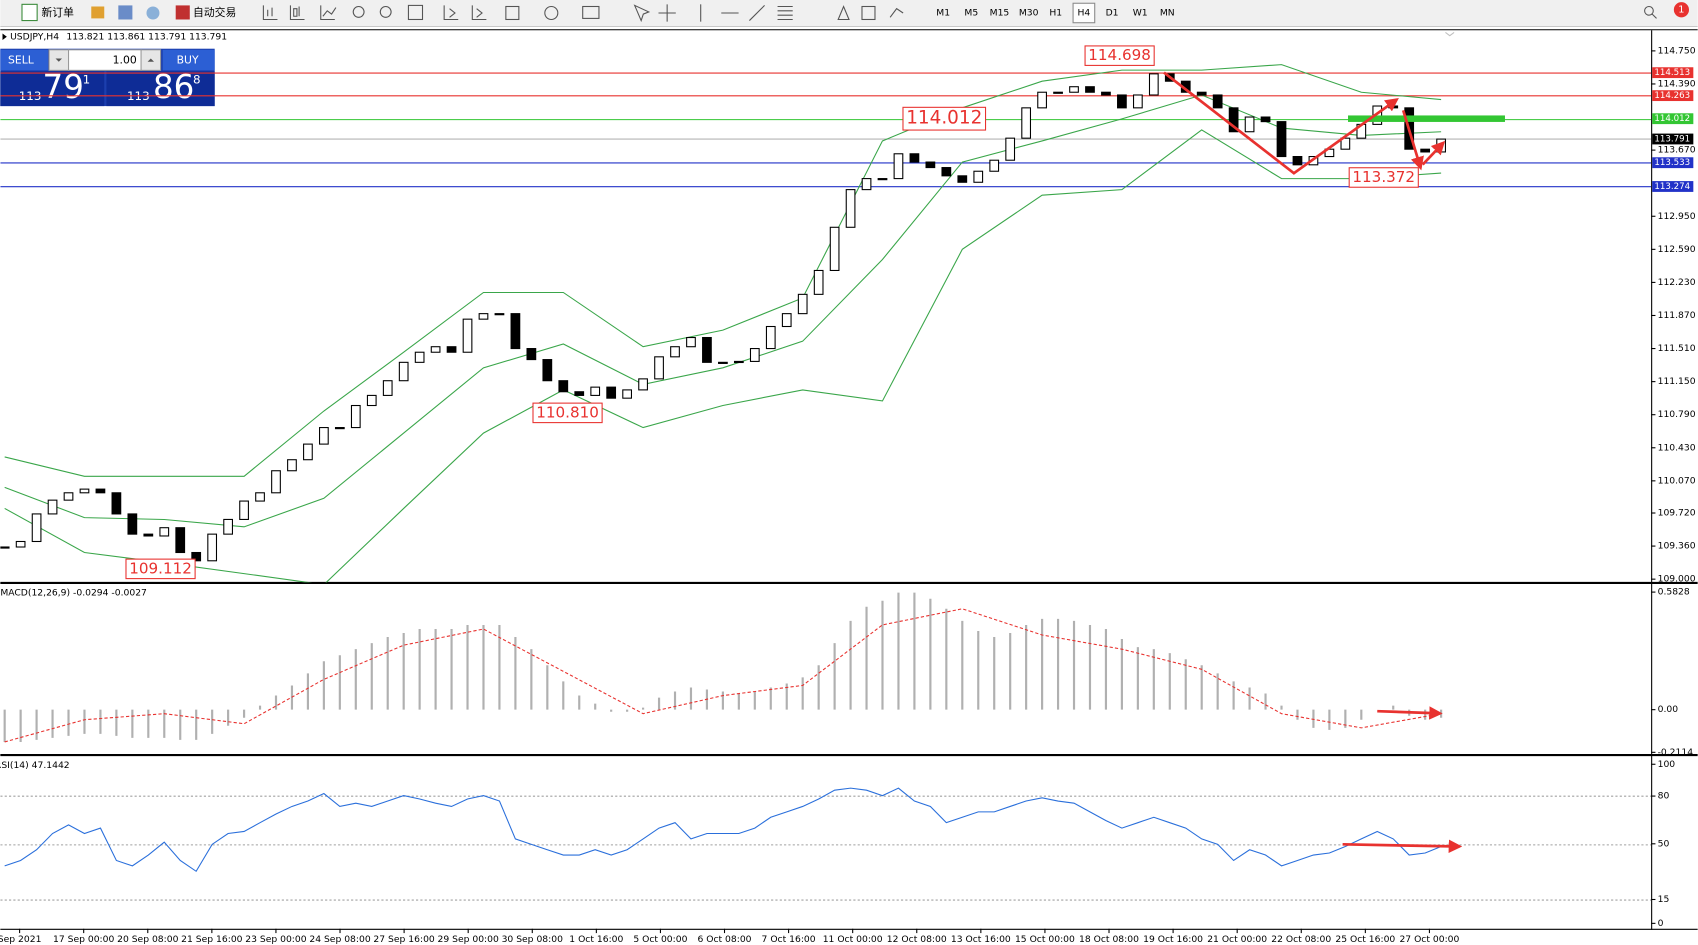 This screenshot has height=945, width=1698. What do you see at coordinates (1664, 843) in the screenshot?
I see `y-tick-label: 50` at bounding box center [1664, 843].